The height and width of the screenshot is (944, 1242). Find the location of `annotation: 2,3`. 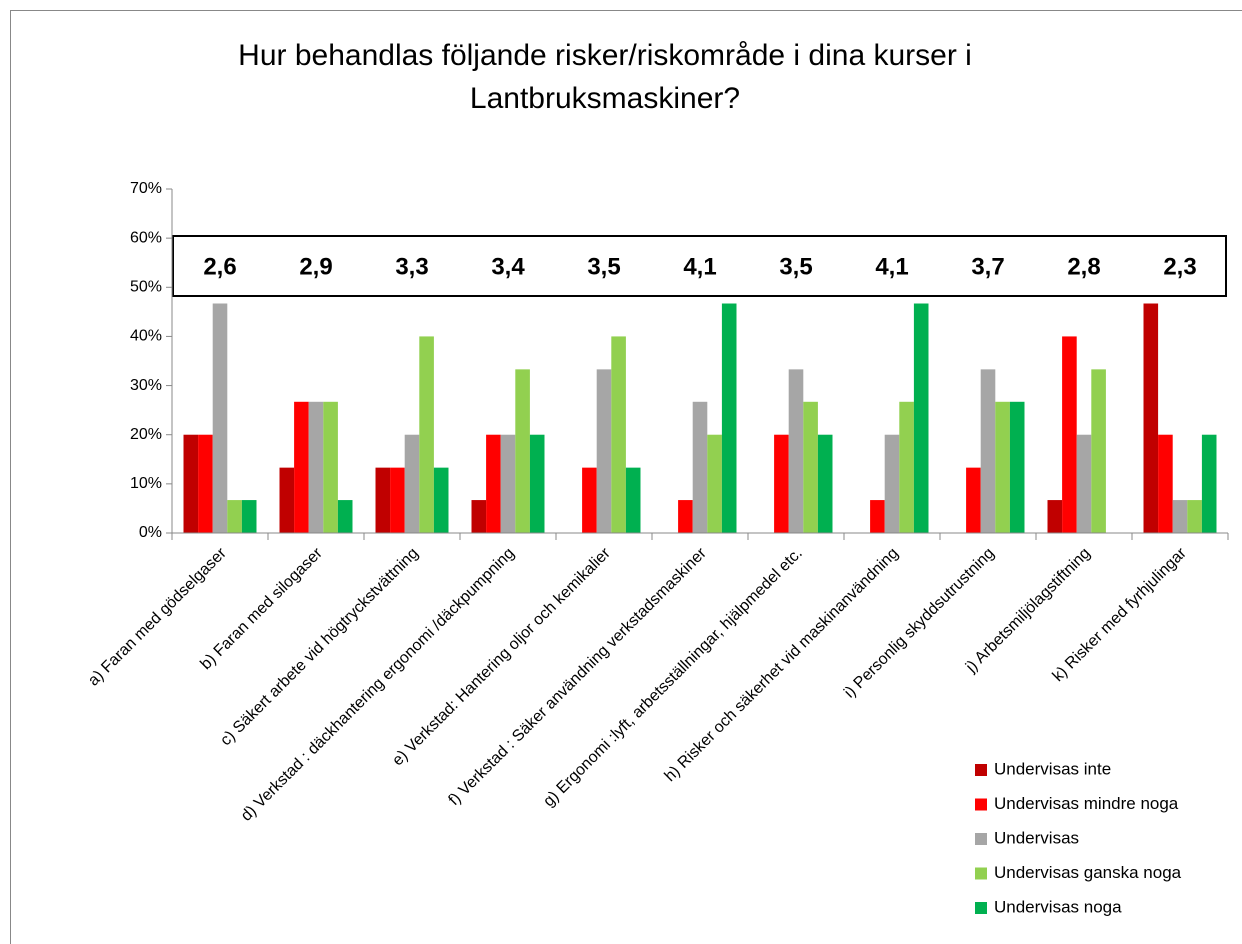

annotation: 2,3 is located at coordinates (1179, 266).